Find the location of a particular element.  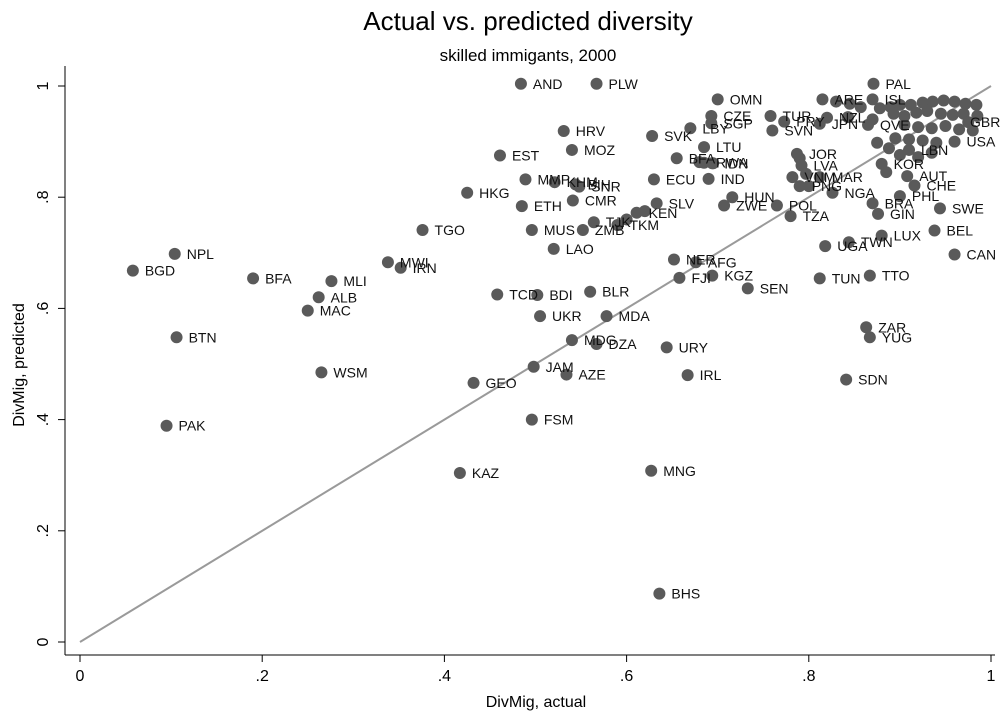

point-label: KEN is located at coordinates (663, 213).